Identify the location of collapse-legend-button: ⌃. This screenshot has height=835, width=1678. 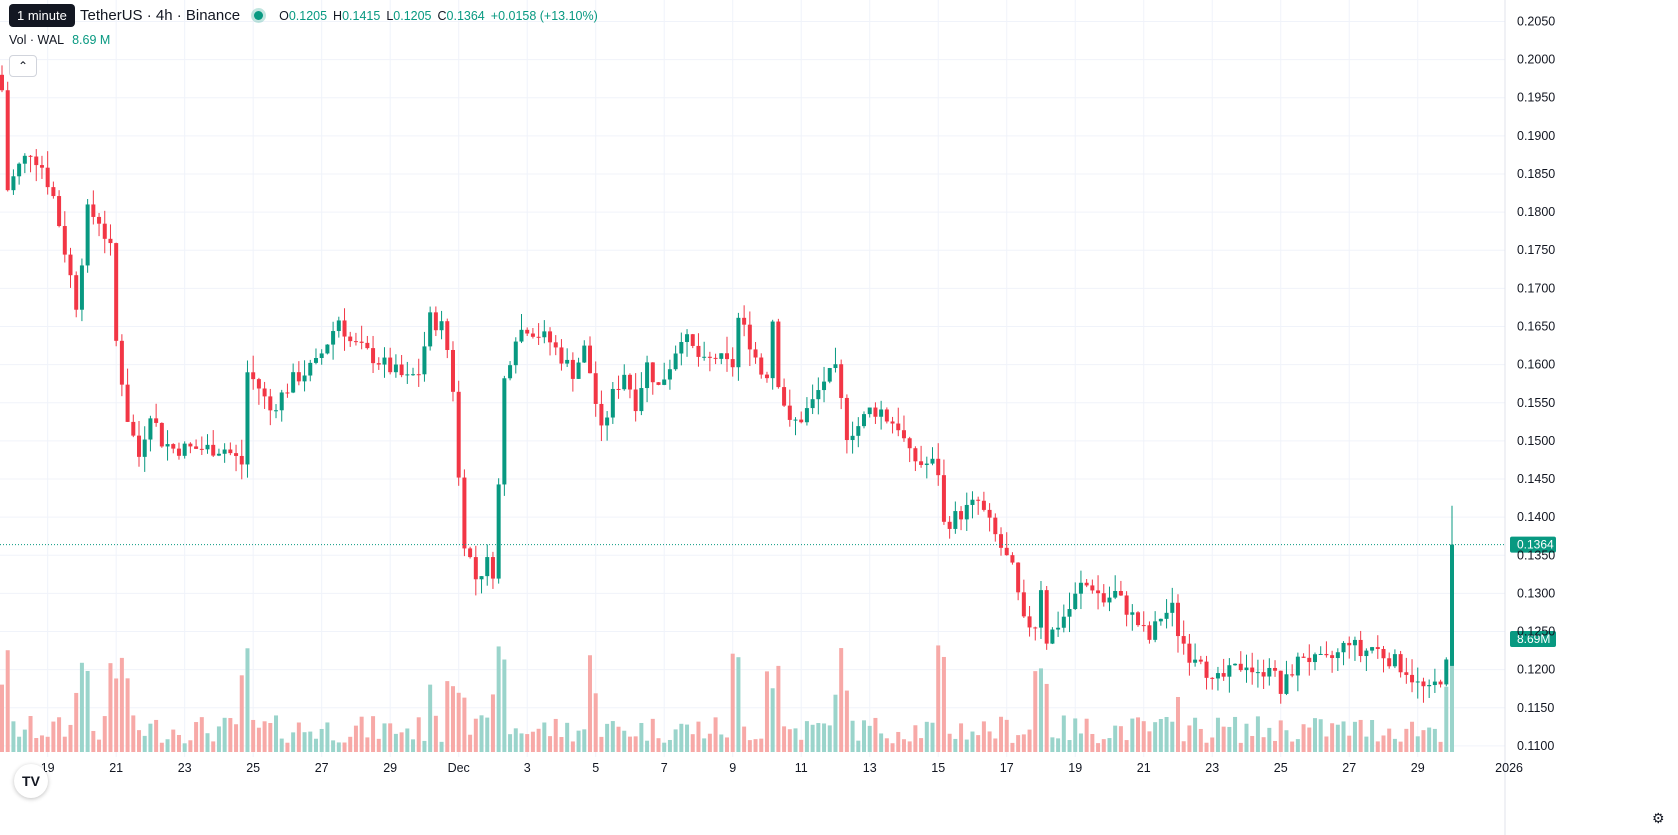
(23, 66).